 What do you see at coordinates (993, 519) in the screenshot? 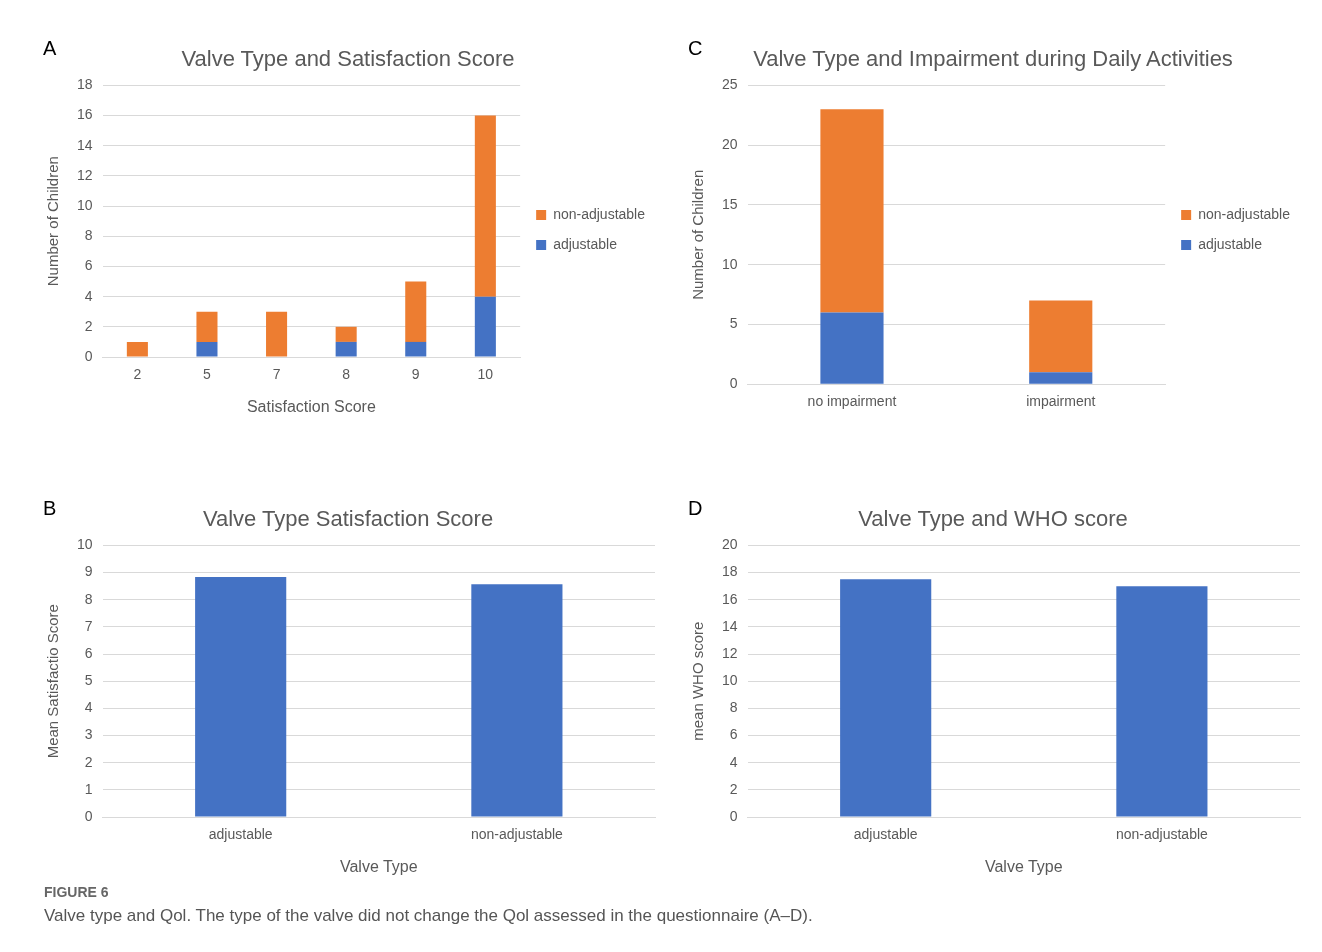
I see `chart-title: Valve Type and WHO score` at bounding box center [993, 519].